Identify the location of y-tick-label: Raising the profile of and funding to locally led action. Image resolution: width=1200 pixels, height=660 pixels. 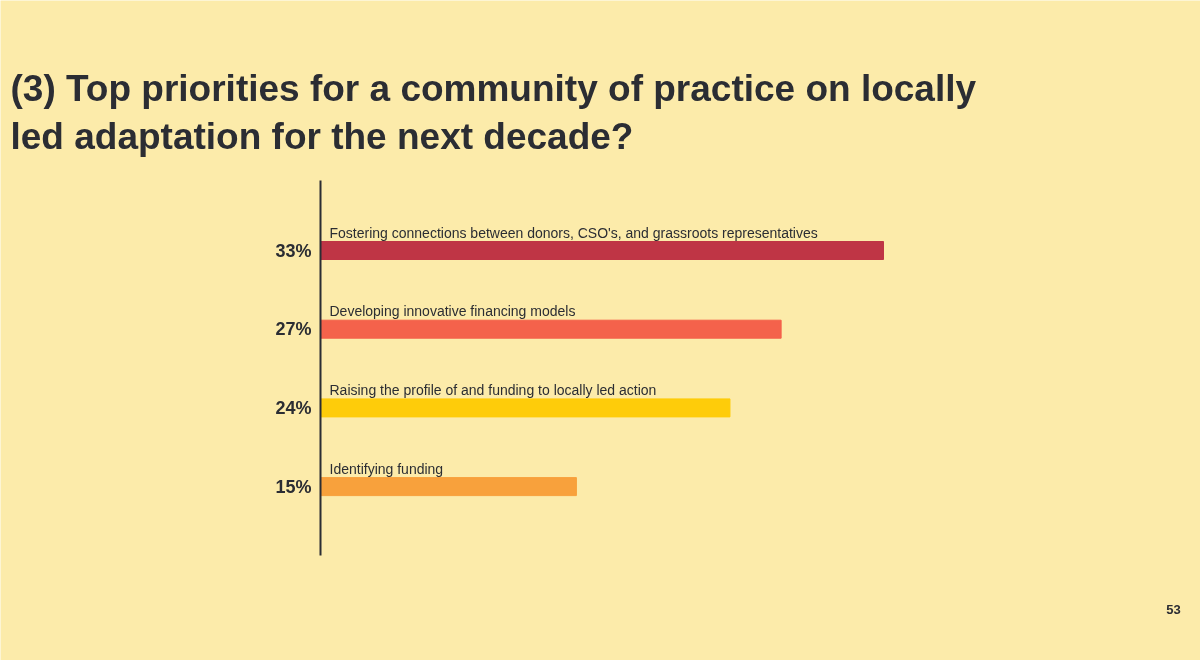
(493, 389).